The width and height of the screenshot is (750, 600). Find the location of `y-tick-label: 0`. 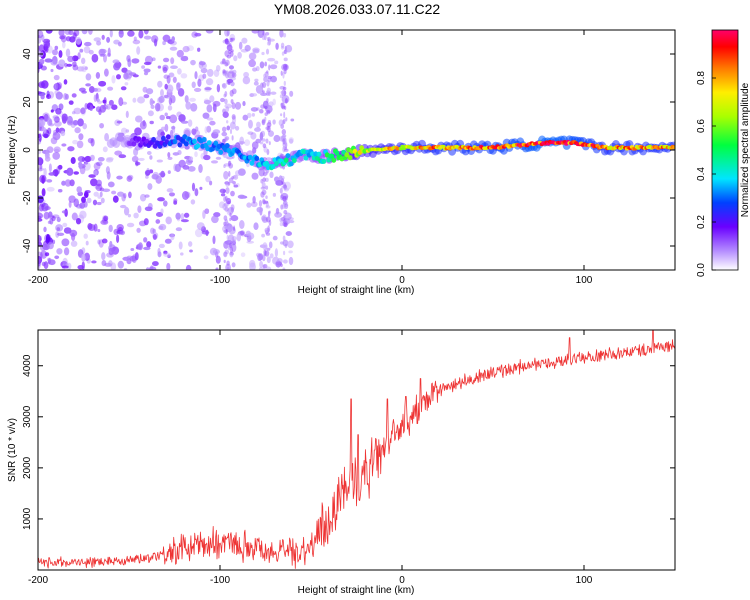

y-tick-label: 0 is located at coordinates (27, 150).